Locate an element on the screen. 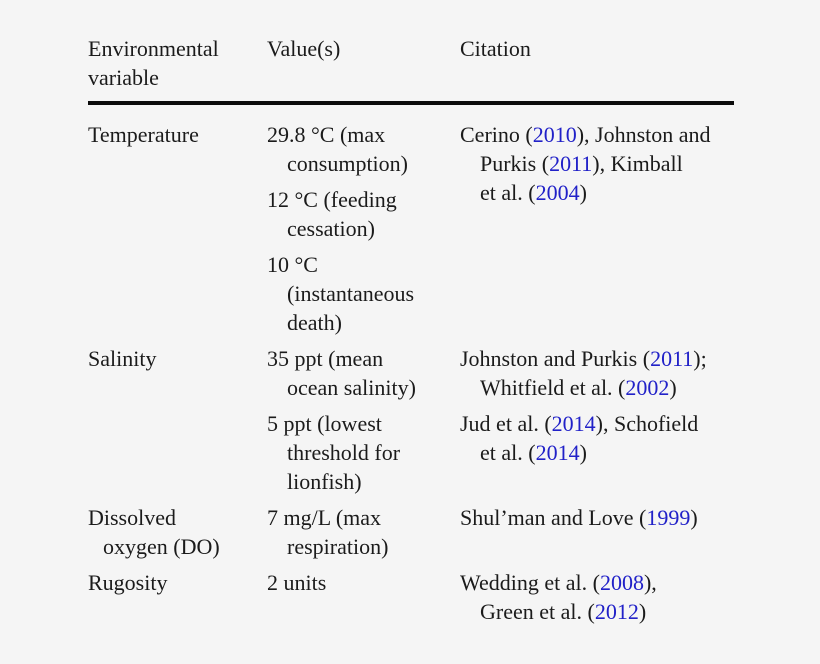 Image resolution: width=820 pixels, height=664 pixels. header-citation: Citation is located at coordinates (495, 48).